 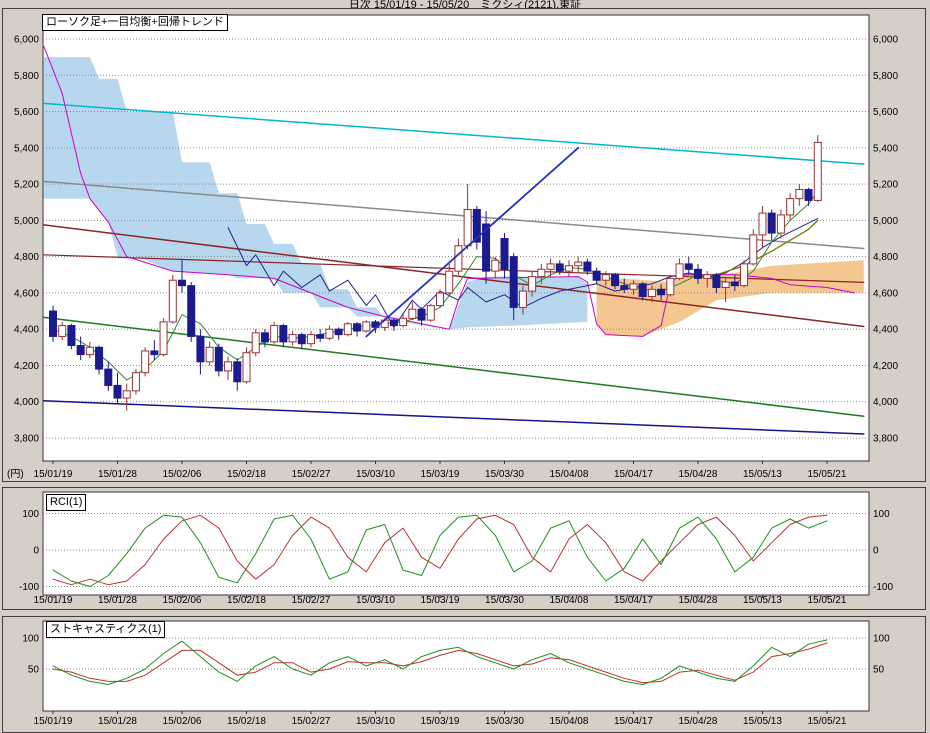 What do you see at coordinates (246, 600) in the screenshot?
I see `x-axis-label: 15/02/18` at bounding box center [246, 600].